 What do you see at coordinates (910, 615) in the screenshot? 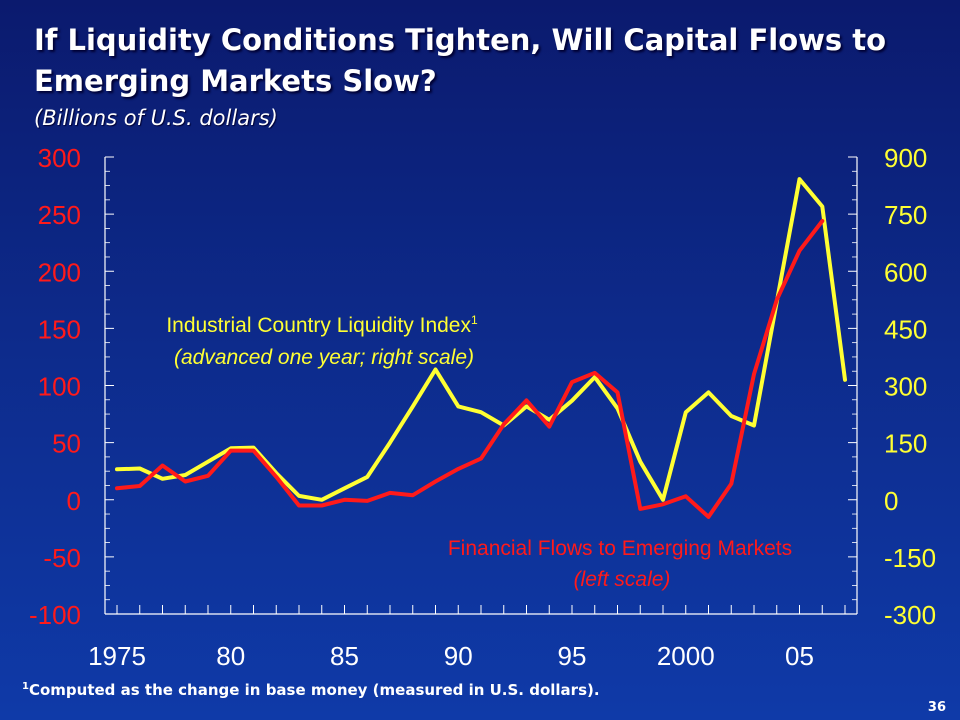
I see `right-axis-tick-label: -300` at bounding box center [910, 615].